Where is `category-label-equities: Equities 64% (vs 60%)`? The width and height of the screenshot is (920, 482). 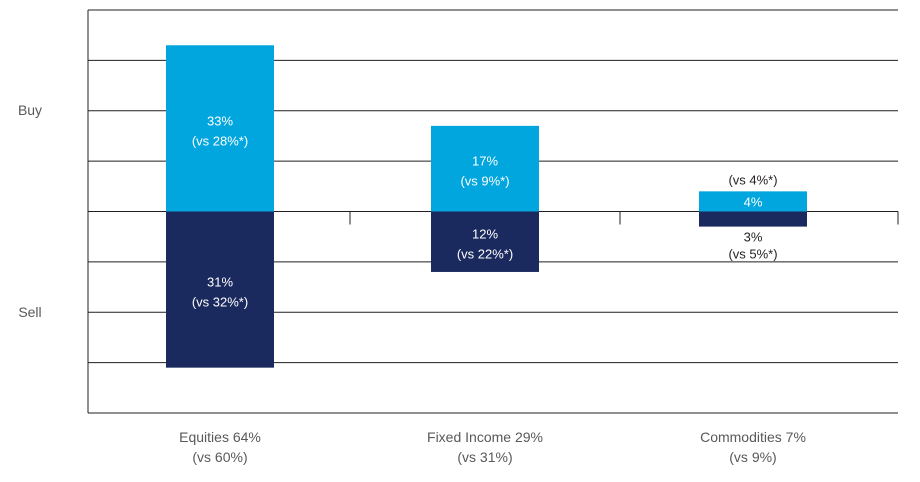
category-label-equities: Equities 64% (vs 60%) is located at coordinates (220, 447).